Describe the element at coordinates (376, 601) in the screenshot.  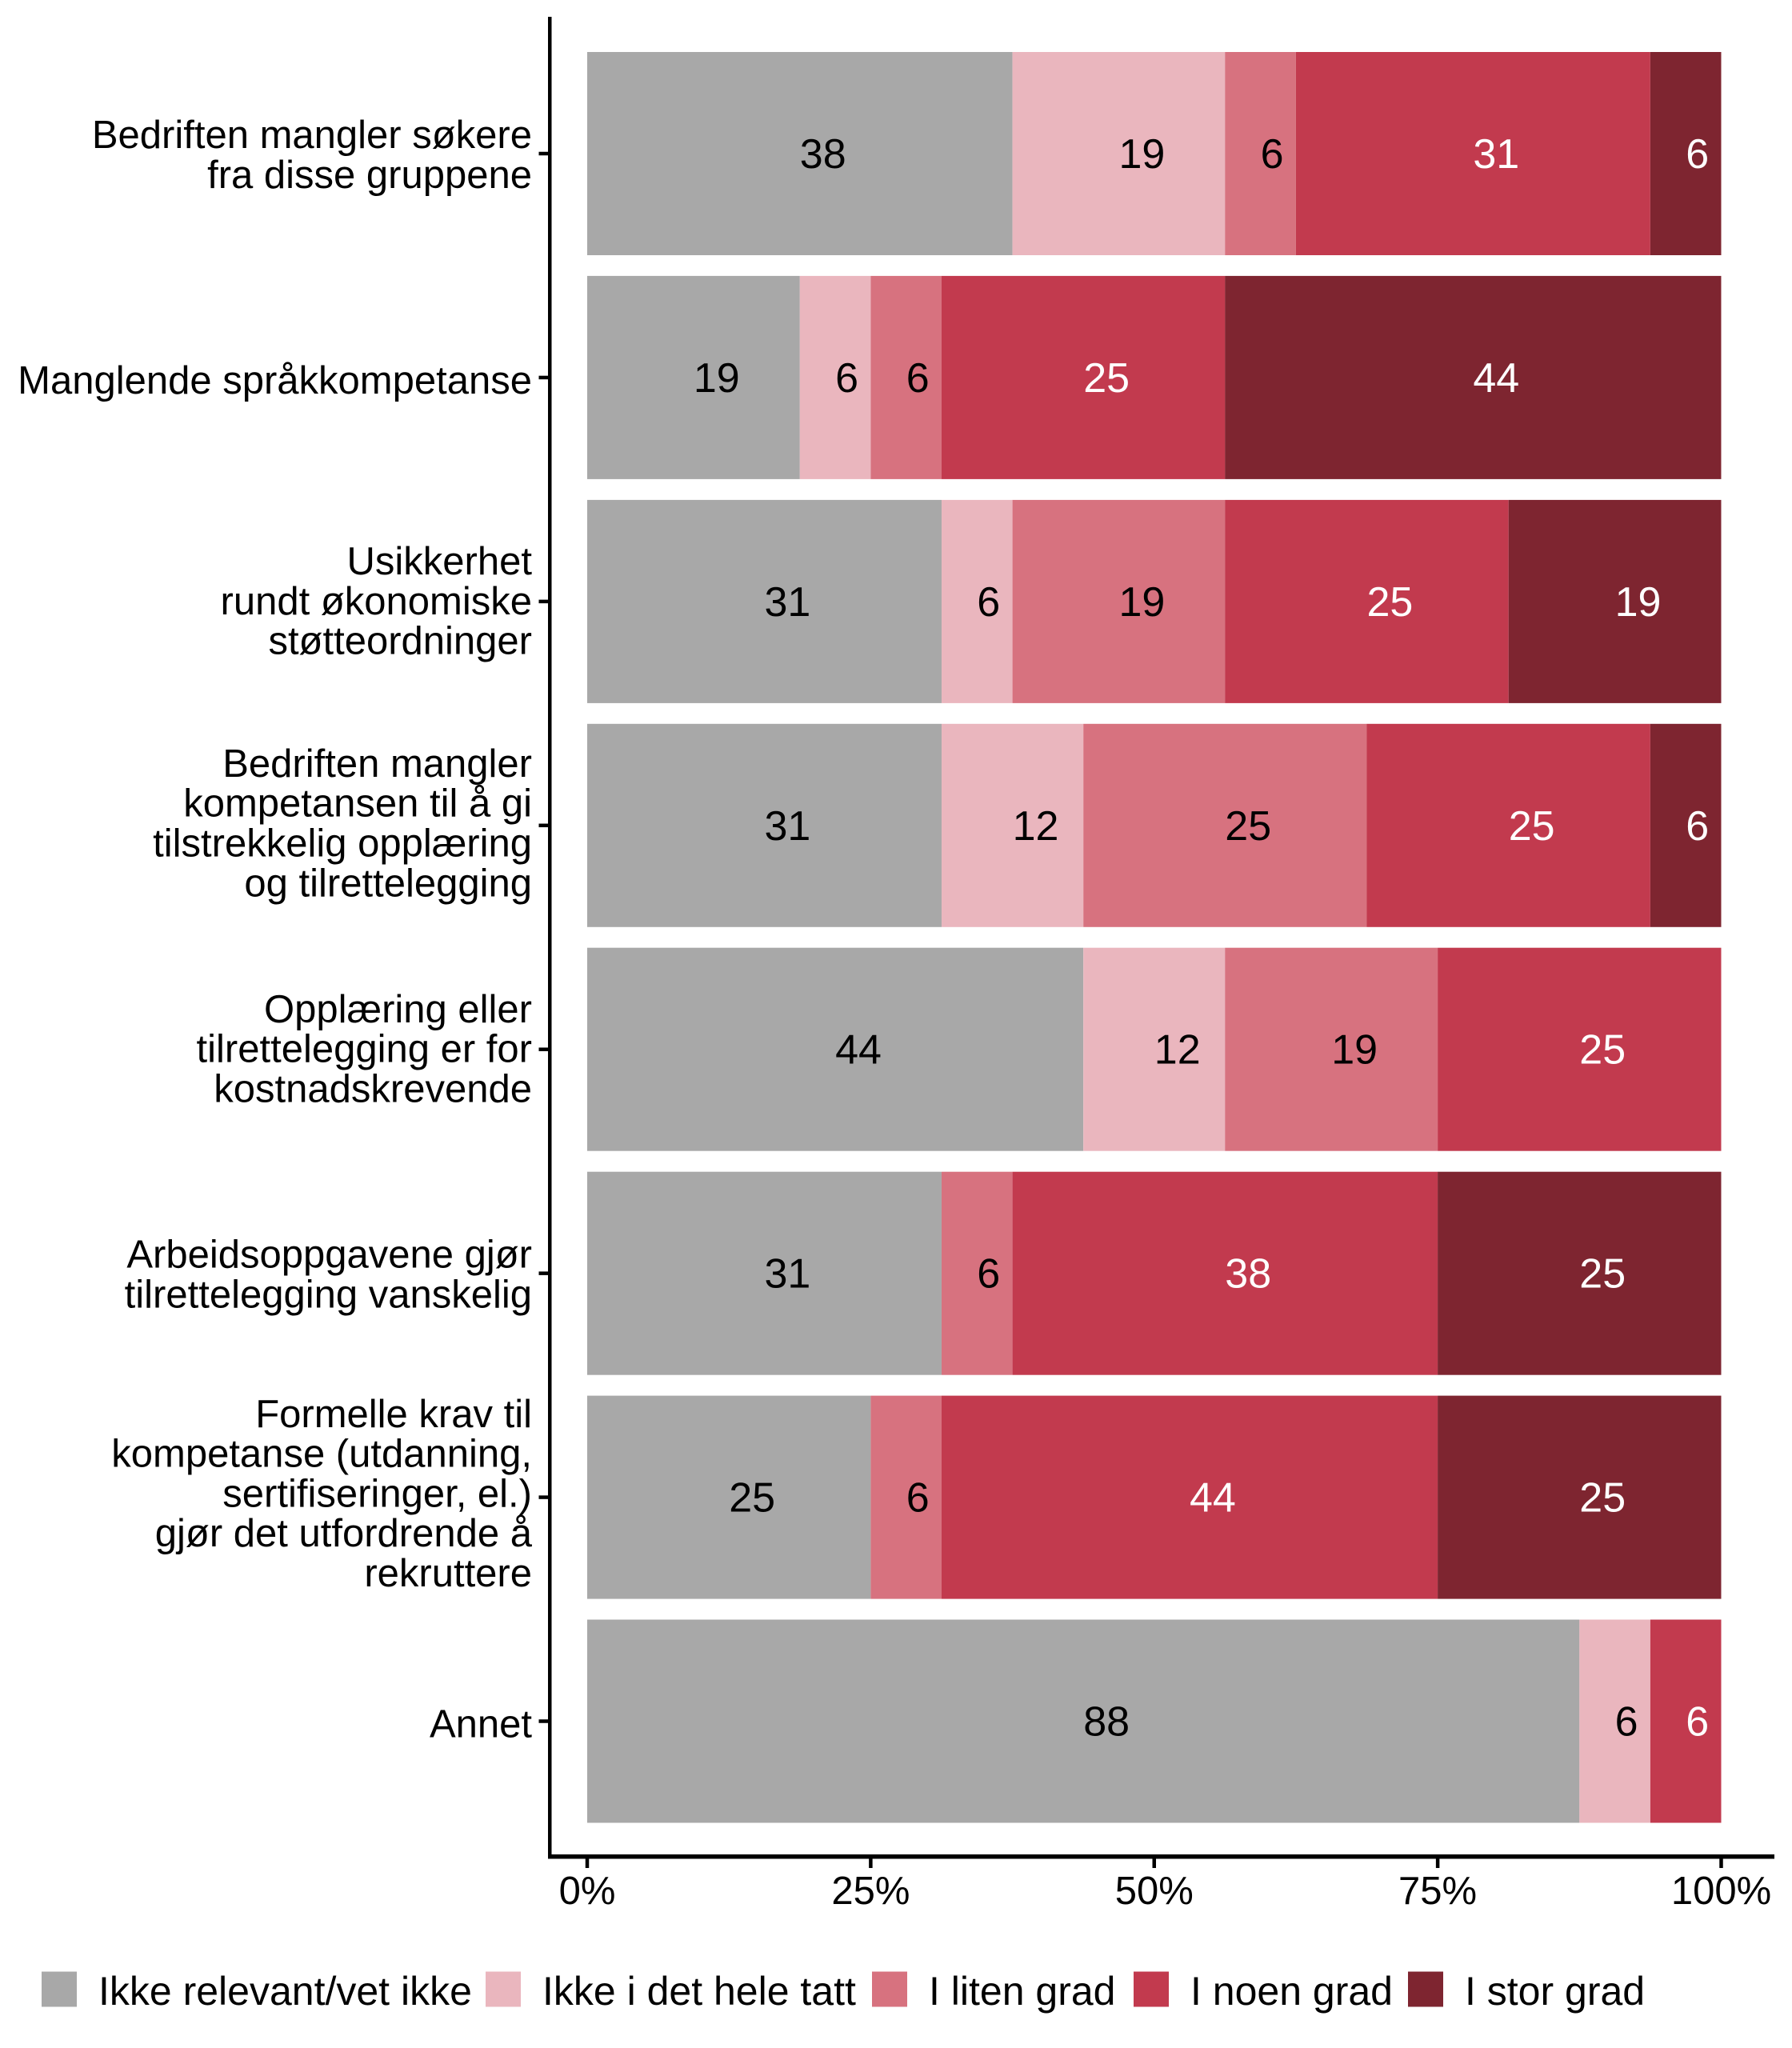
I see `svg-text: rundt økonomiske` at that location.